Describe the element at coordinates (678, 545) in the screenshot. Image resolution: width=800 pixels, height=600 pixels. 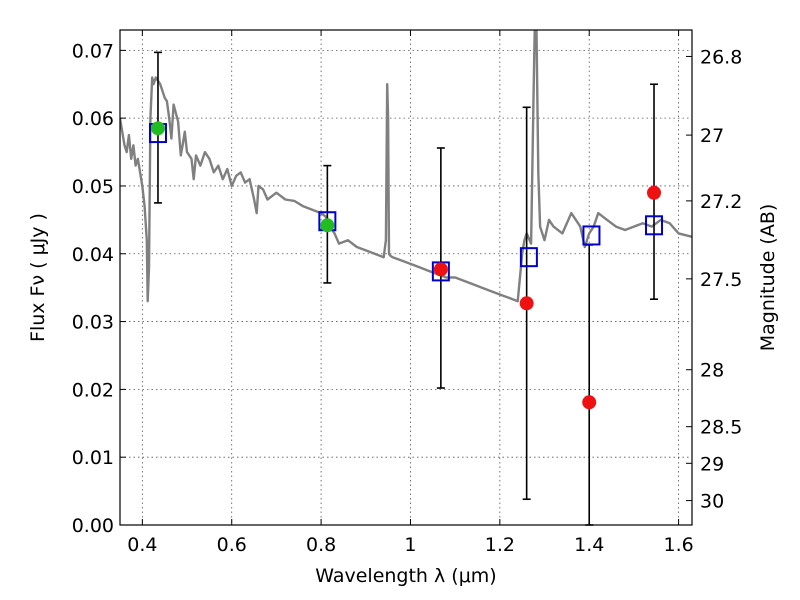
I see `x-tick-label: 1.6` at that location.